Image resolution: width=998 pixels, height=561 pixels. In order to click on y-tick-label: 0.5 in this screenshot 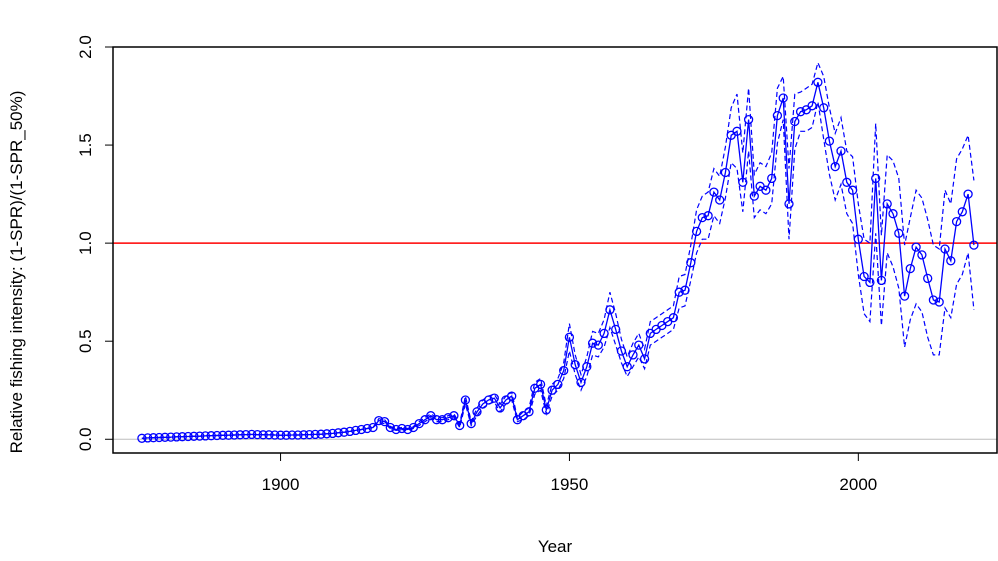, I will do `click(85, 341)`.